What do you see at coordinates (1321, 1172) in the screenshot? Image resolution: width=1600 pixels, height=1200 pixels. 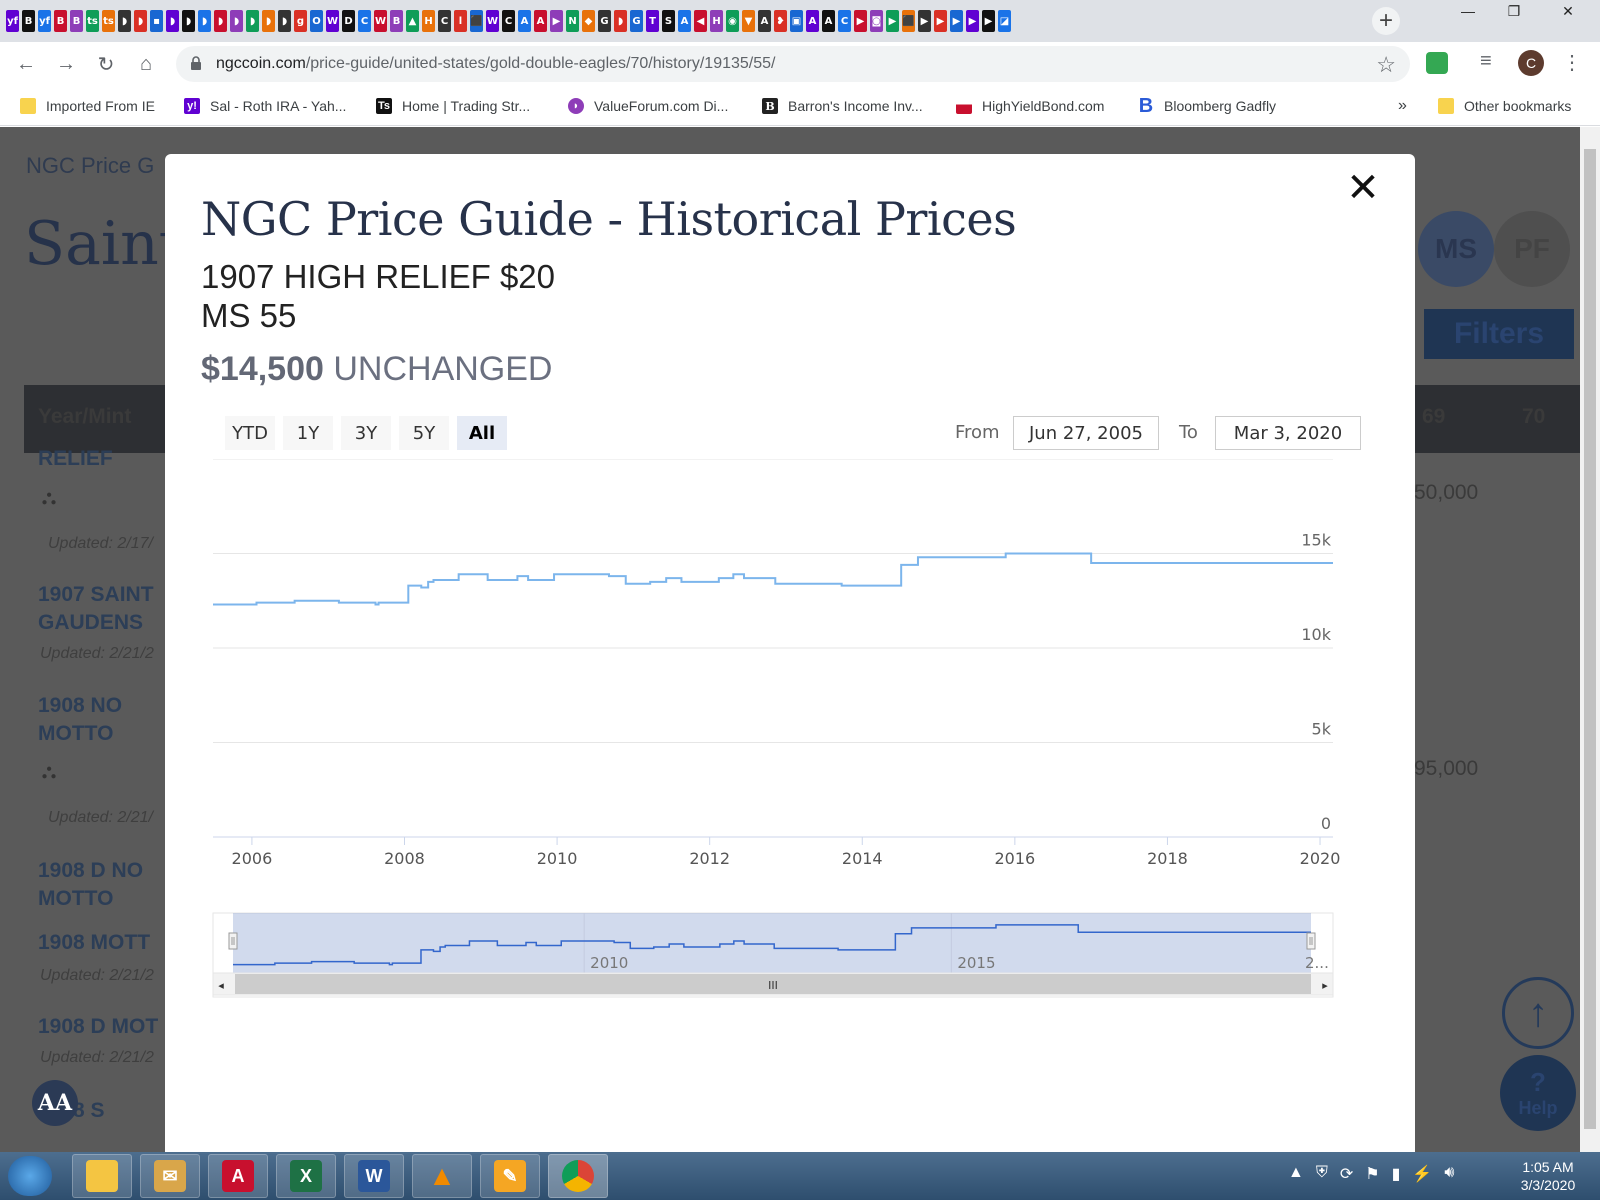 I see `defender-icon: ⛨` at bounding box center [1321, 1172].